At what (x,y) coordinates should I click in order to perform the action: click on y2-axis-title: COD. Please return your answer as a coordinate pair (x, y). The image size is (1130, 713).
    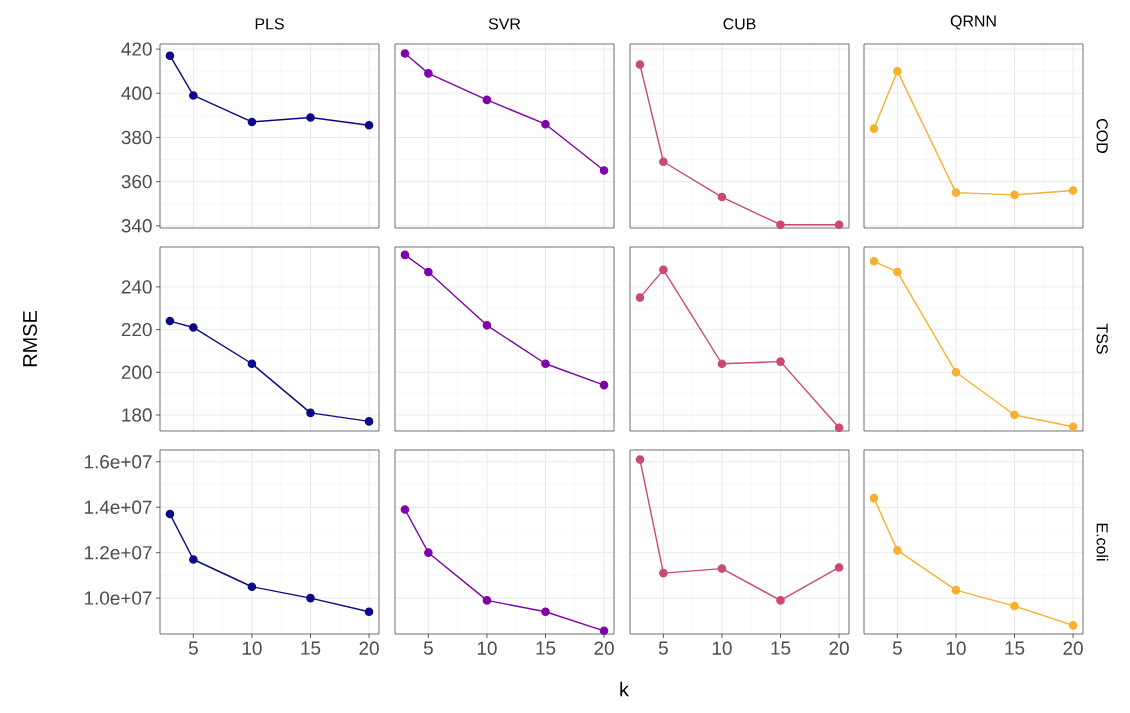
    Looking at the image, I should click on (1102, 136).